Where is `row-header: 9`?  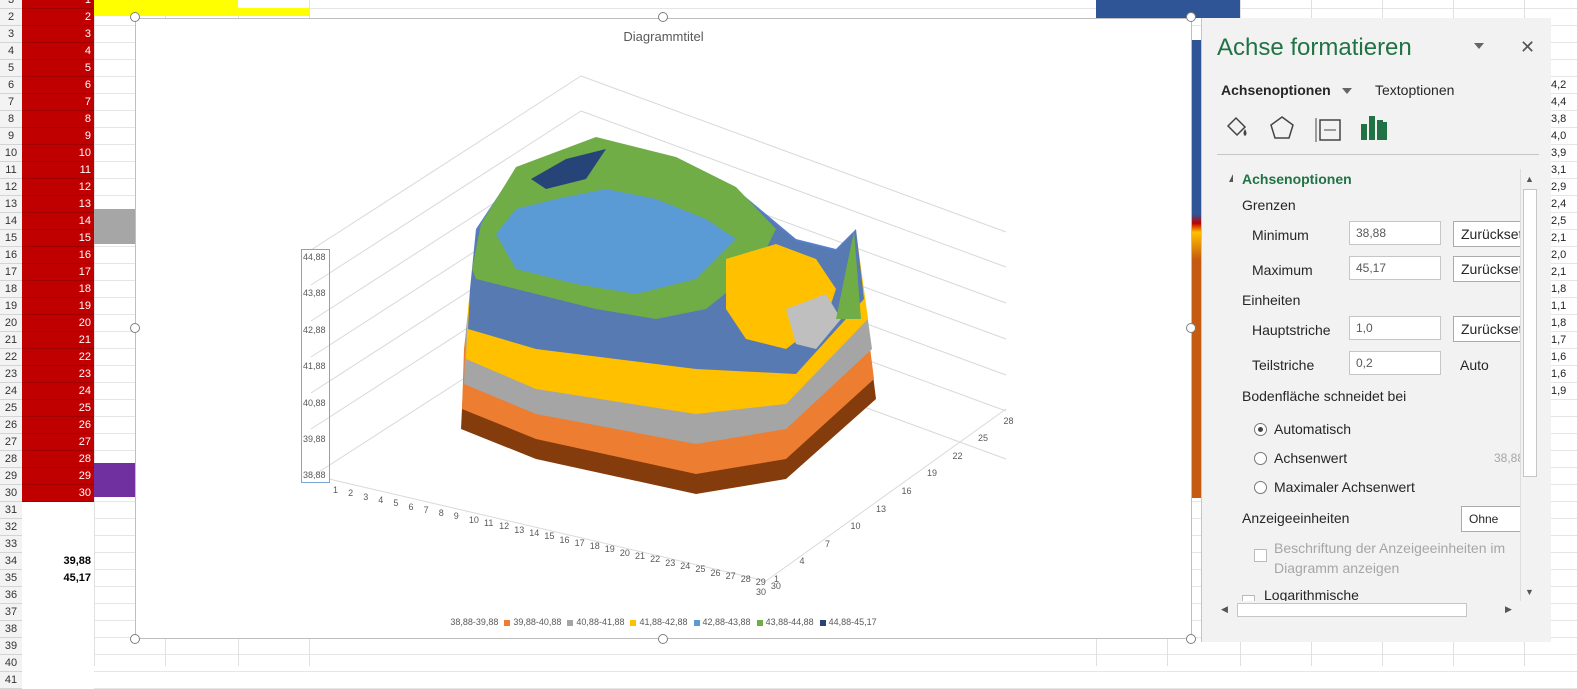
row-header: 9 is located at coordinates (11, 136).